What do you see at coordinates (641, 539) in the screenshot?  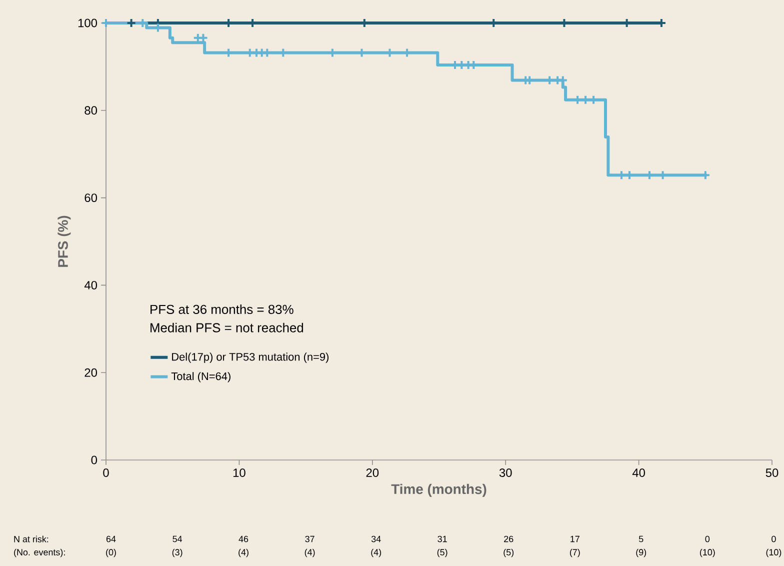 I see `text: 5` at bounding box center [641, 539].